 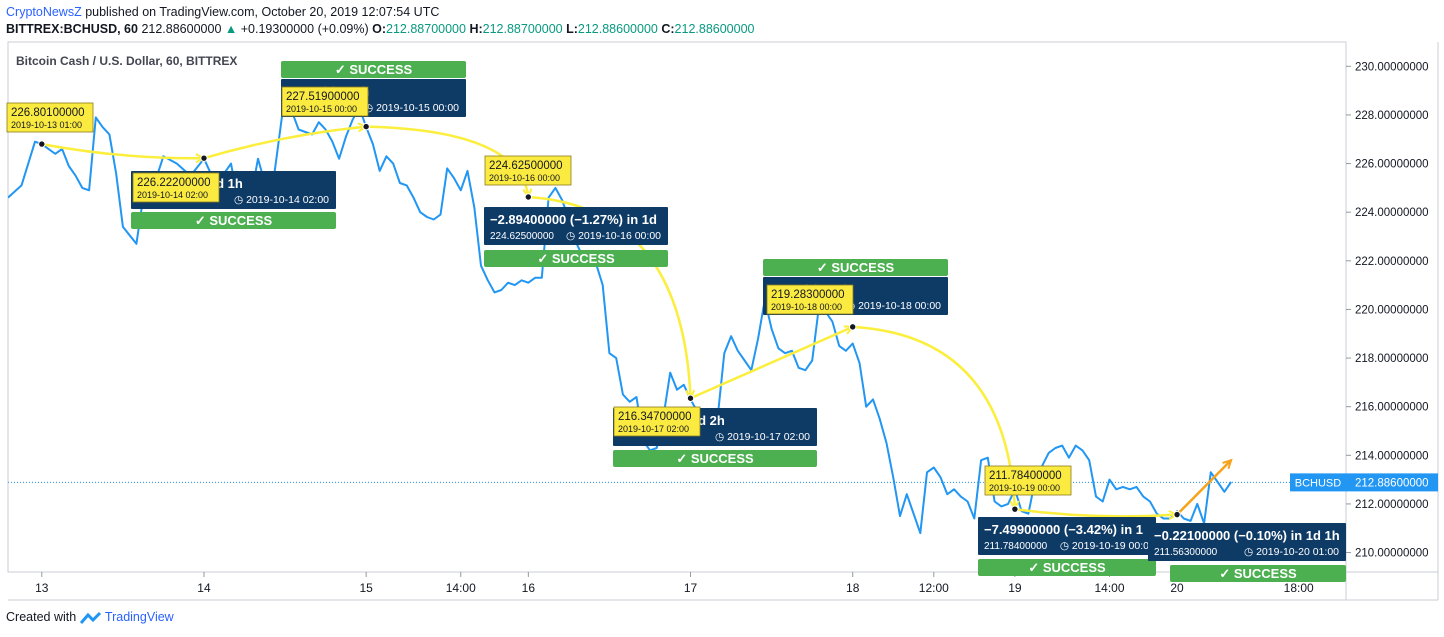 What do you see at coordinates (613, 236) in the screenshot?
I see `projection-info-date: ◷ 2019-10-16 00:00` at bounding box center [613, 236].